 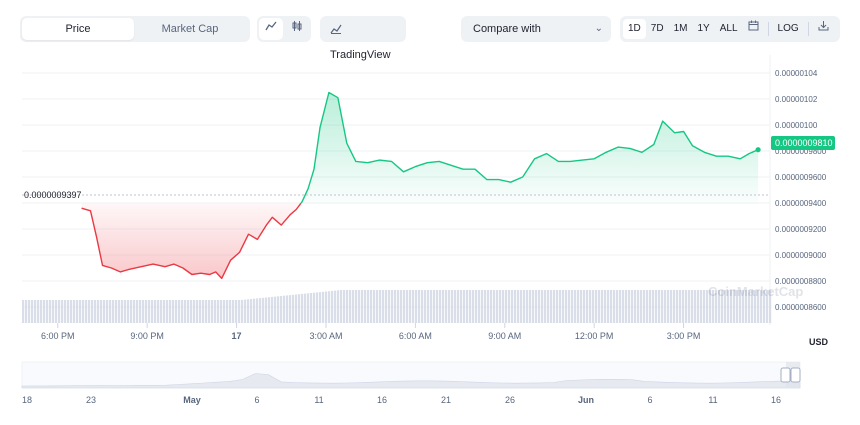 I want to click on range-1d: 1D, so click(x=634, y=29).